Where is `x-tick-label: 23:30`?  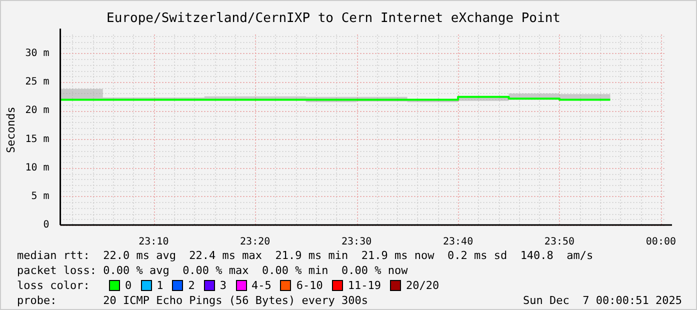
x-tick-label: 23:30 is located at coordinates (357, 242).